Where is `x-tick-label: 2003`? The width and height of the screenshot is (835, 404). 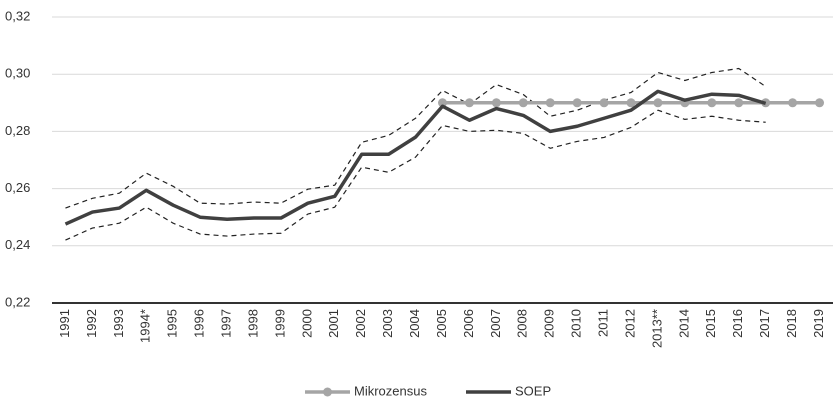
x-tick-label: 2003 is located at coordinates (387, 323).